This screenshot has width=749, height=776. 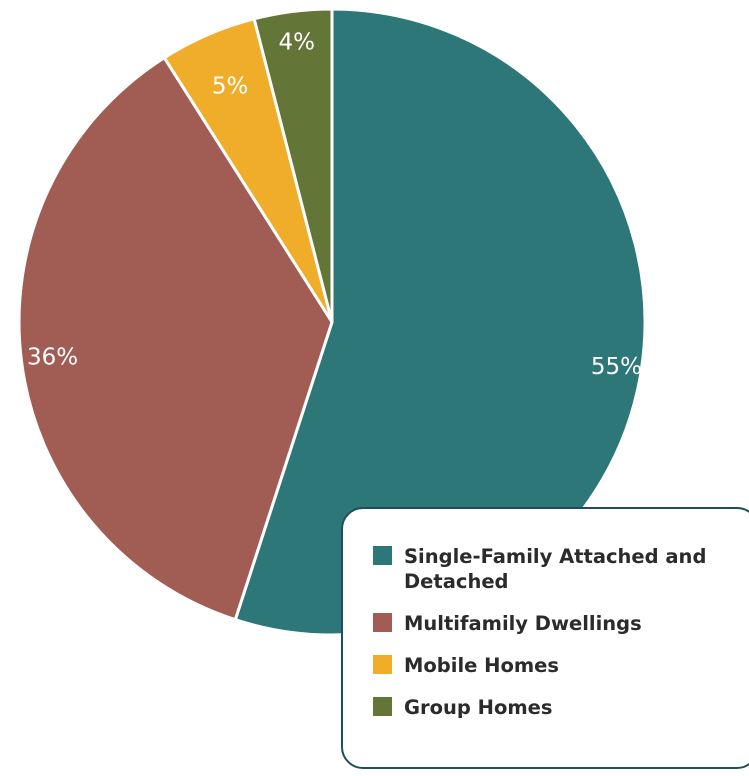 I want to click on slice-label-3: 4%, so click(x=296, y=43).